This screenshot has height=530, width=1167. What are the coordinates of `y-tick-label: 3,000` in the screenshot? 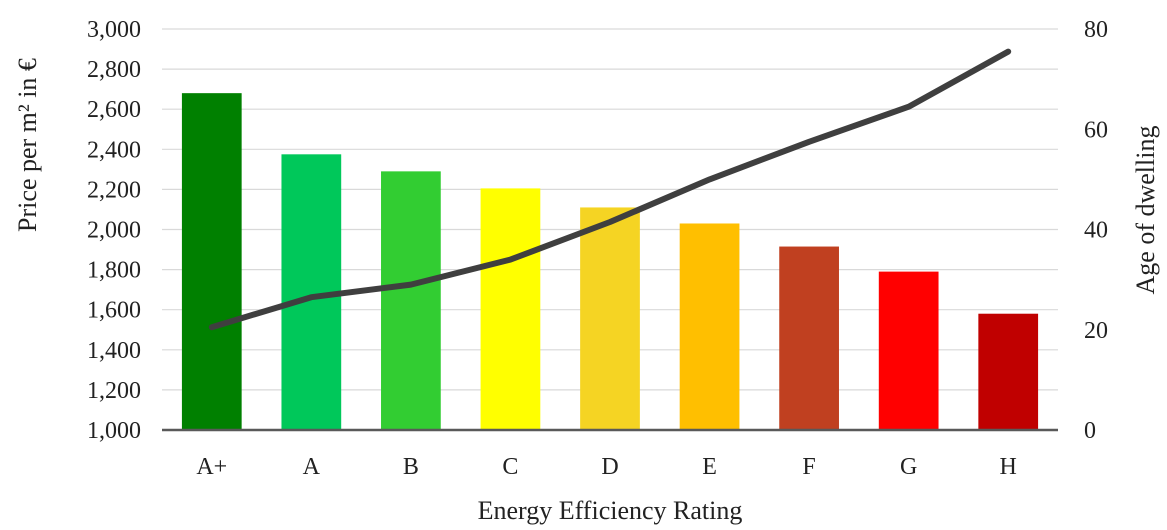 It's located at (114, 30).